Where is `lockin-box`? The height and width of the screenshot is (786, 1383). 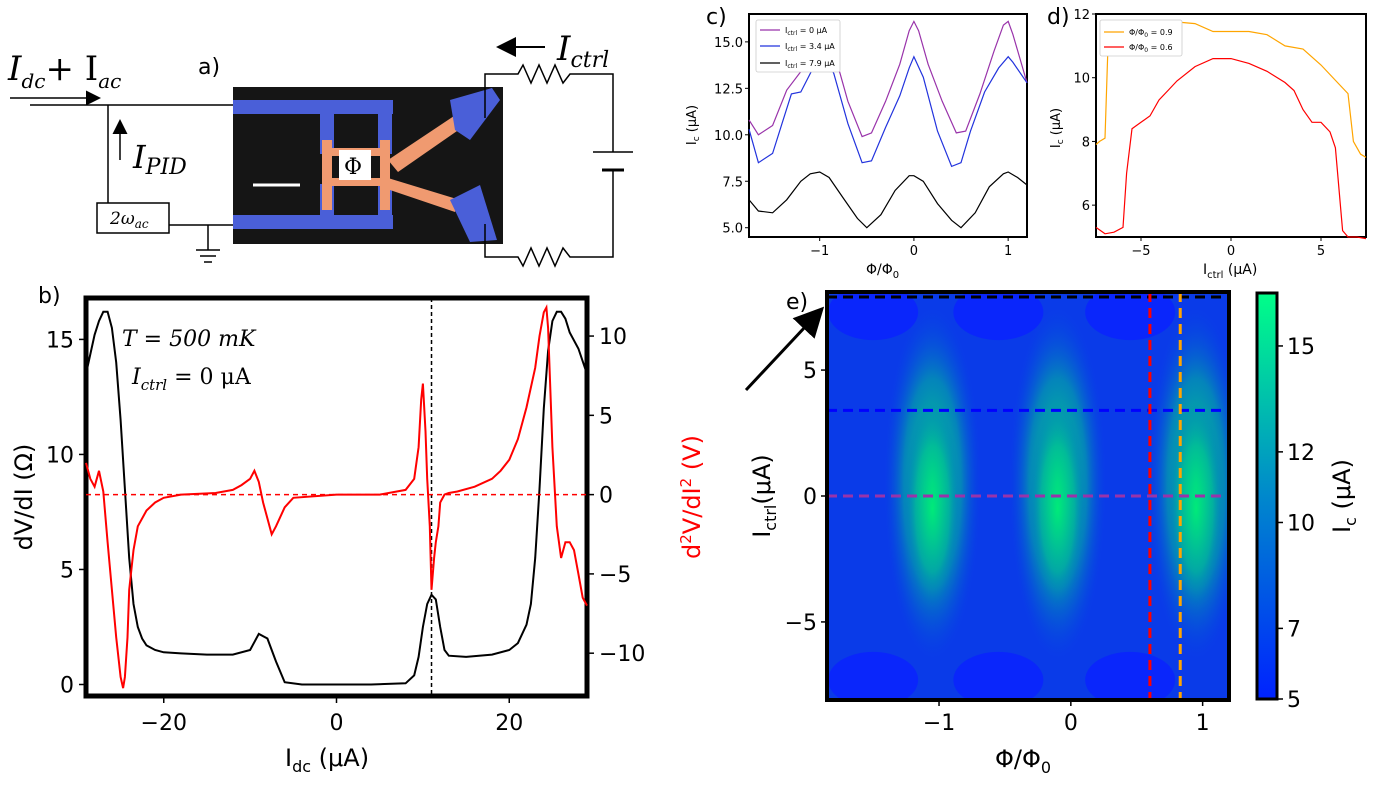
lockin-box is located at coordinates (133, 218).